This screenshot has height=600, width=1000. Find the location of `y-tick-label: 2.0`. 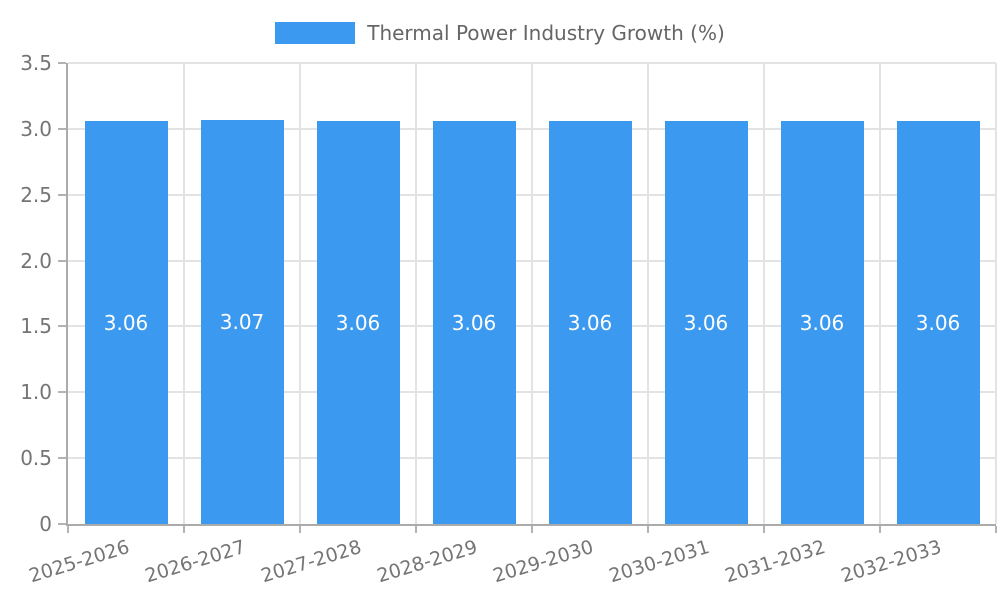

y-tick-label: 2.0 is located at coordinates (36, 261).